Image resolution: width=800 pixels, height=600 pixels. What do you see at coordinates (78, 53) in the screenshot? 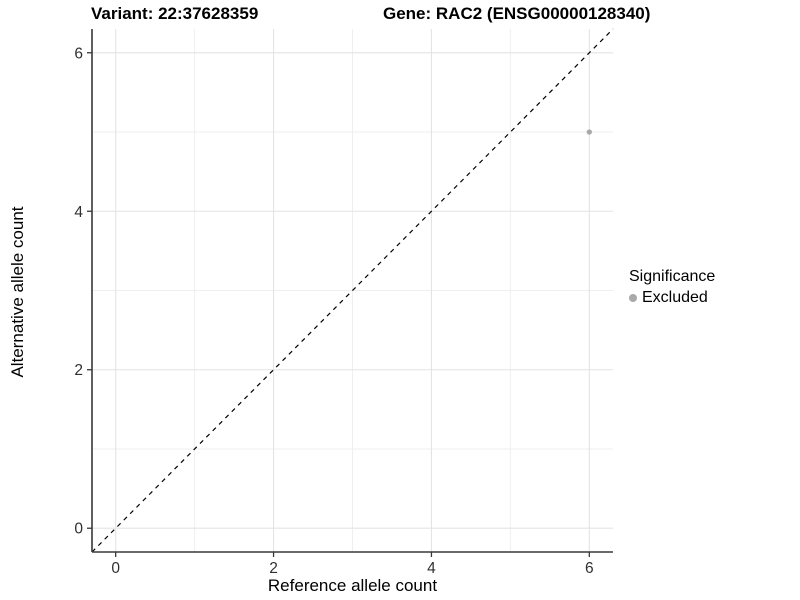
I see `y-tick-label: 6` at bounding box center [78, 53].